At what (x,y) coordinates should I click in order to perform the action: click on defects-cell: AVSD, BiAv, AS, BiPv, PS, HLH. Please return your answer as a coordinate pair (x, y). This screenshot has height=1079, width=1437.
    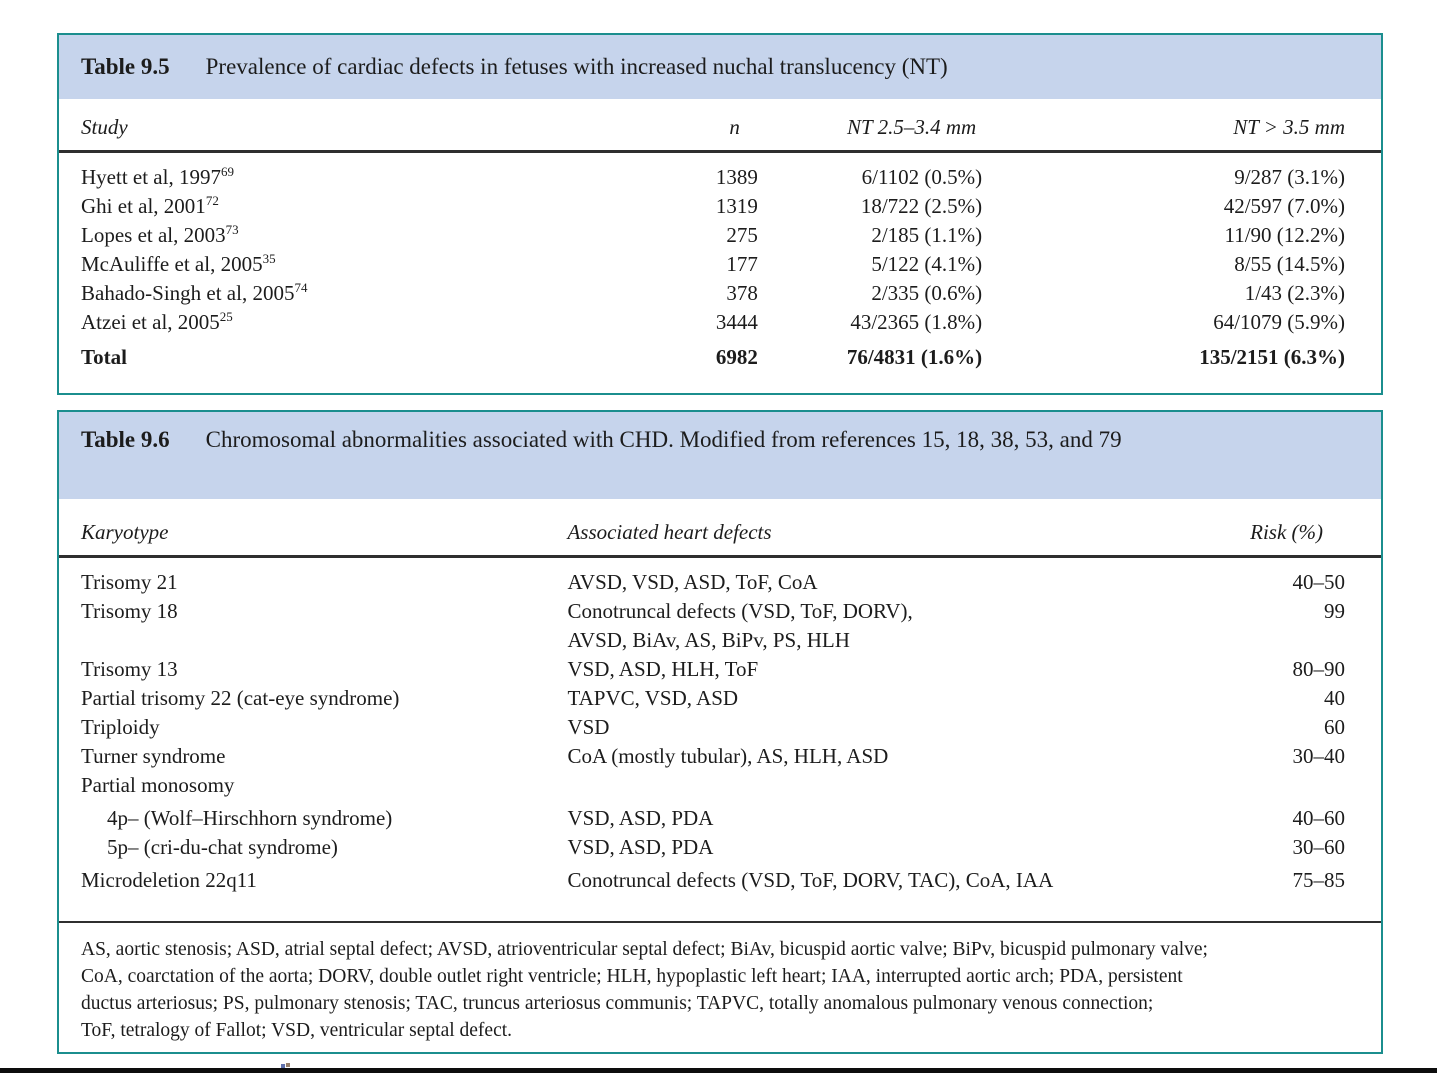
    Looking at the image, I should click on (708, 640).